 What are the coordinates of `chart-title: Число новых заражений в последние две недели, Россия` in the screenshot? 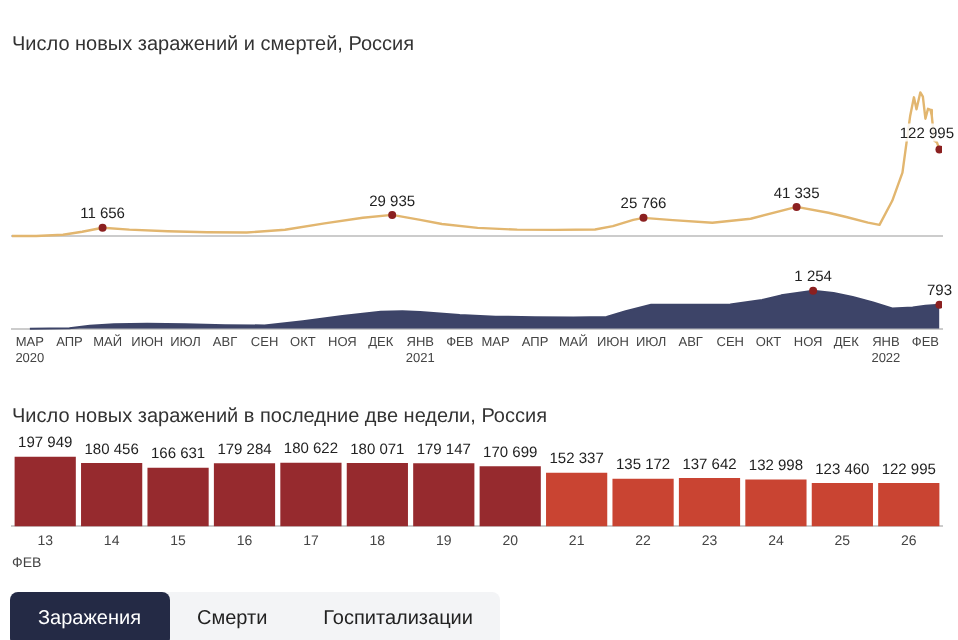 It's located at (279, 416).